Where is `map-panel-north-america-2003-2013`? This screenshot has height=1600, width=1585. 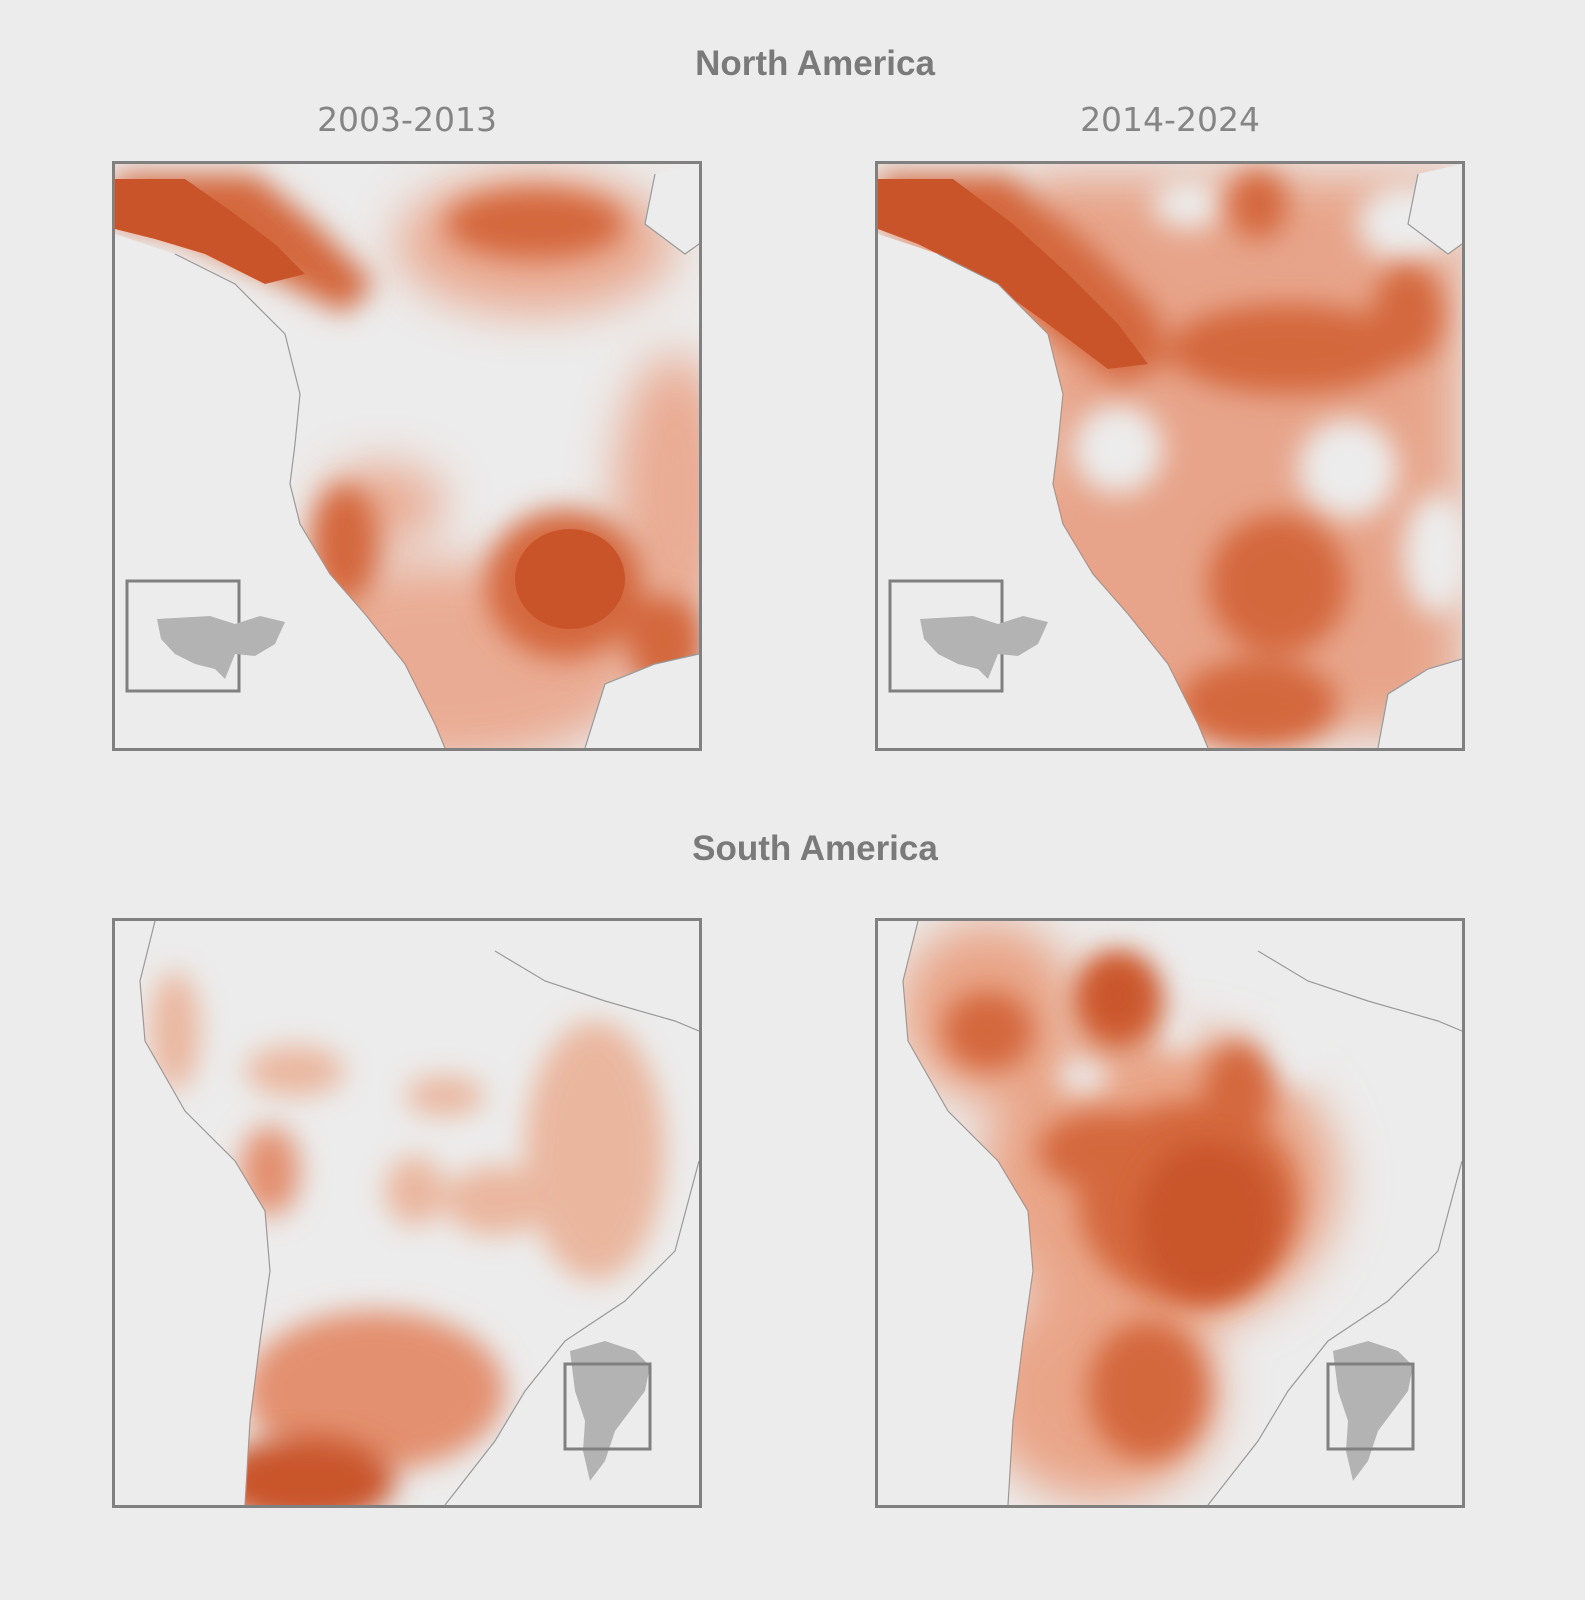
map-panel-north-america-2003-2013 is located at coordinates (407, 456).